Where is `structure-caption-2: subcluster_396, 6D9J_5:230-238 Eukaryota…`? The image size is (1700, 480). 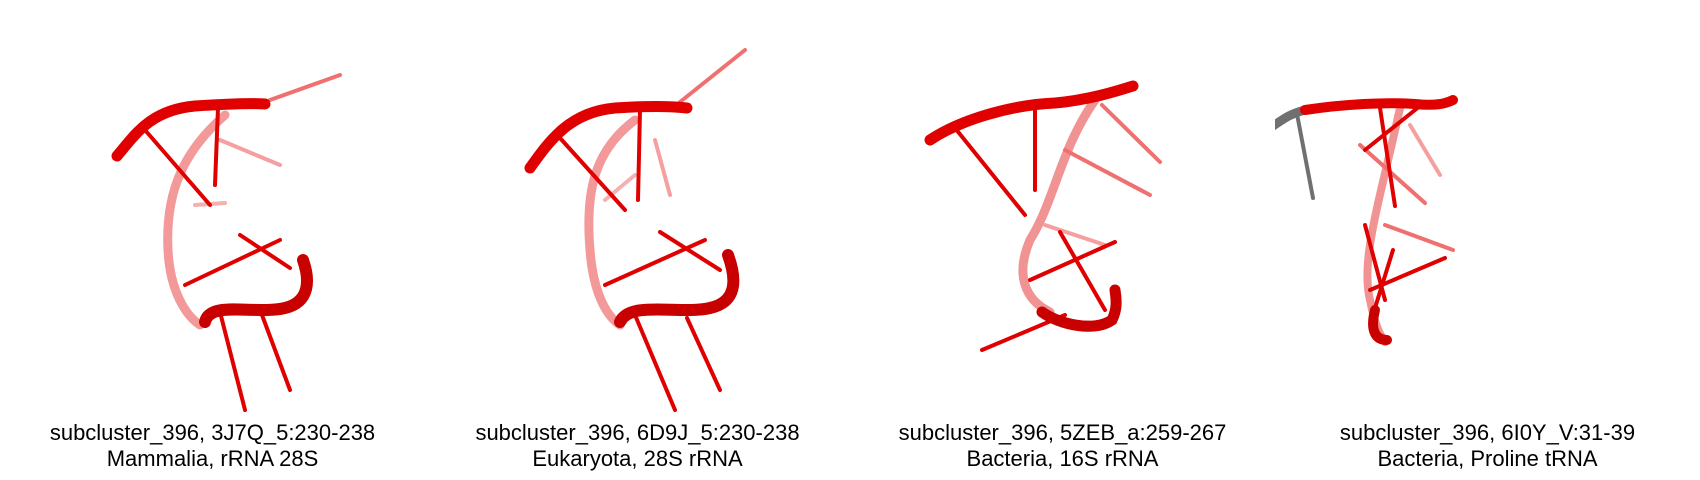
structure-caption-2: subcluster_396, 6D9J_5:230-238 Eukaryota… is located at coordinates (637, 446).